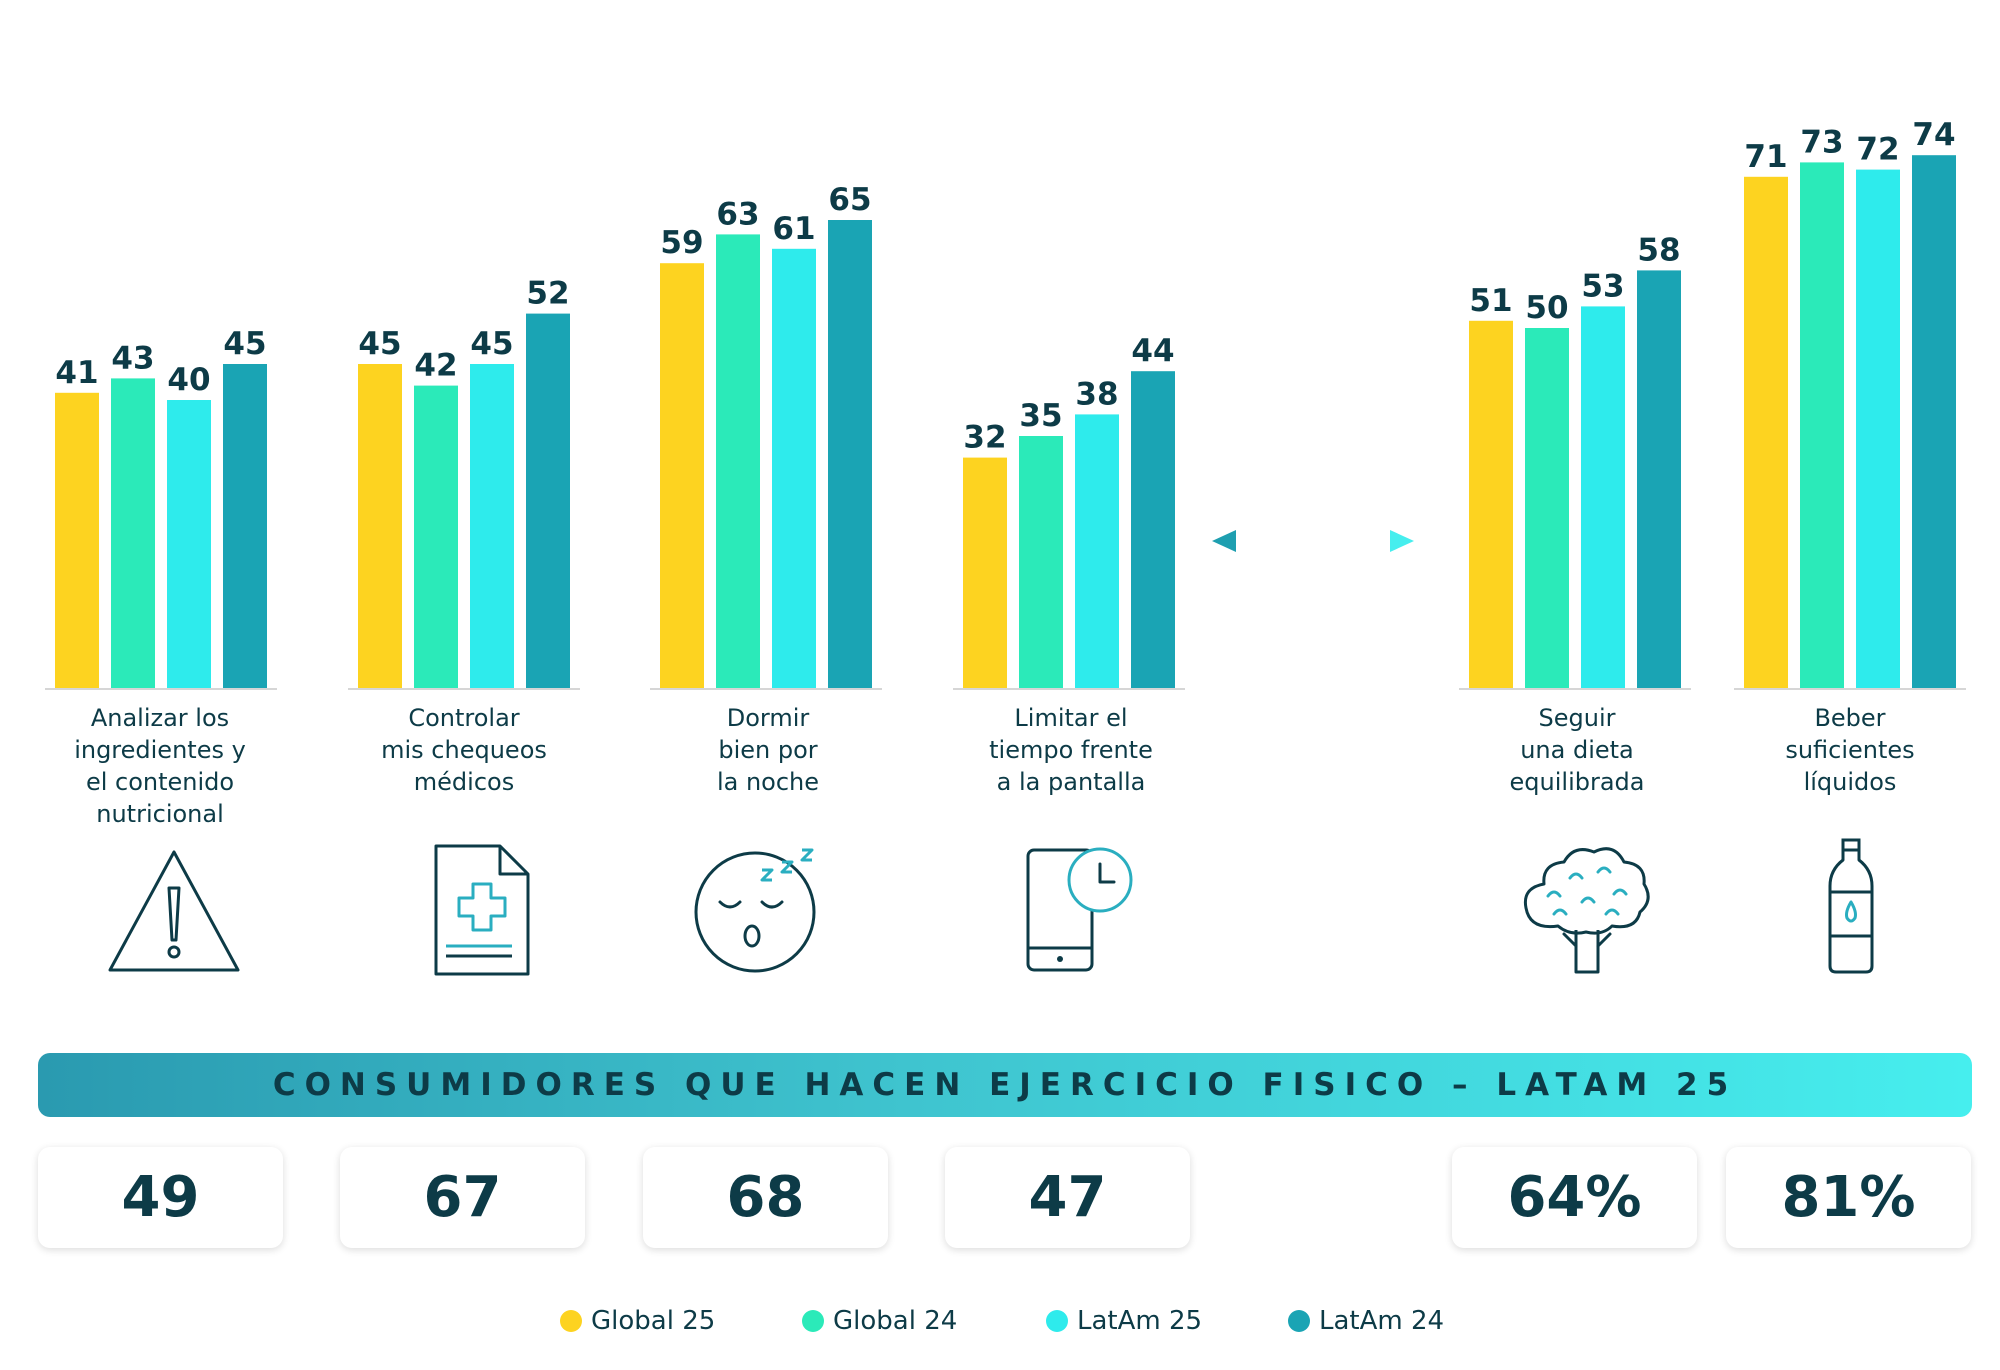  I want to click on exercise-stat-dormir: 68, so click(765, 1197).